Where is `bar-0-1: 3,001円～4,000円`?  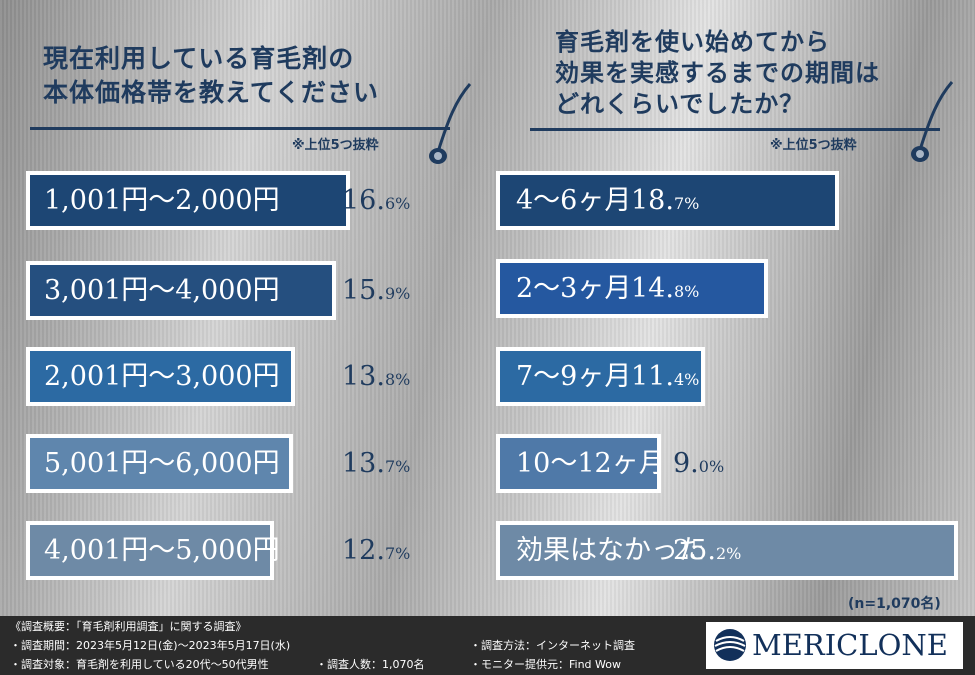
bar-0-1: 3,001円～4,000円 is located at coordinates (181, 290).